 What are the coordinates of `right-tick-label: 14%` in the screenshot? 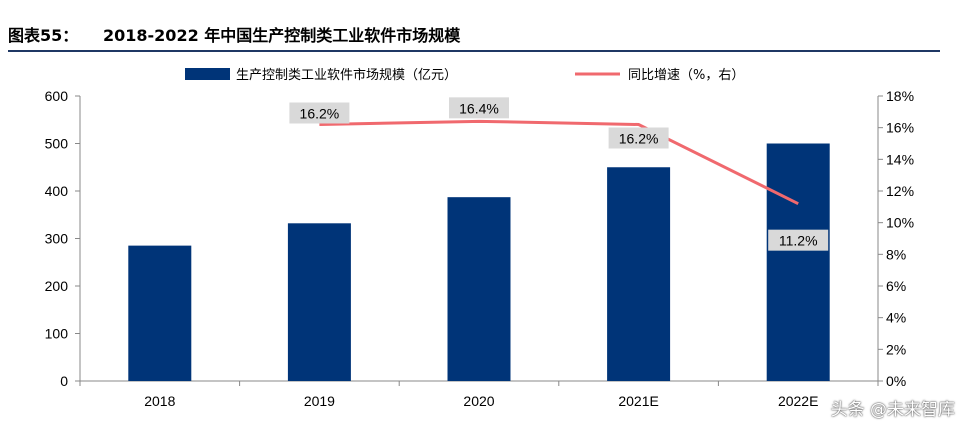 It's located at (900, 159).